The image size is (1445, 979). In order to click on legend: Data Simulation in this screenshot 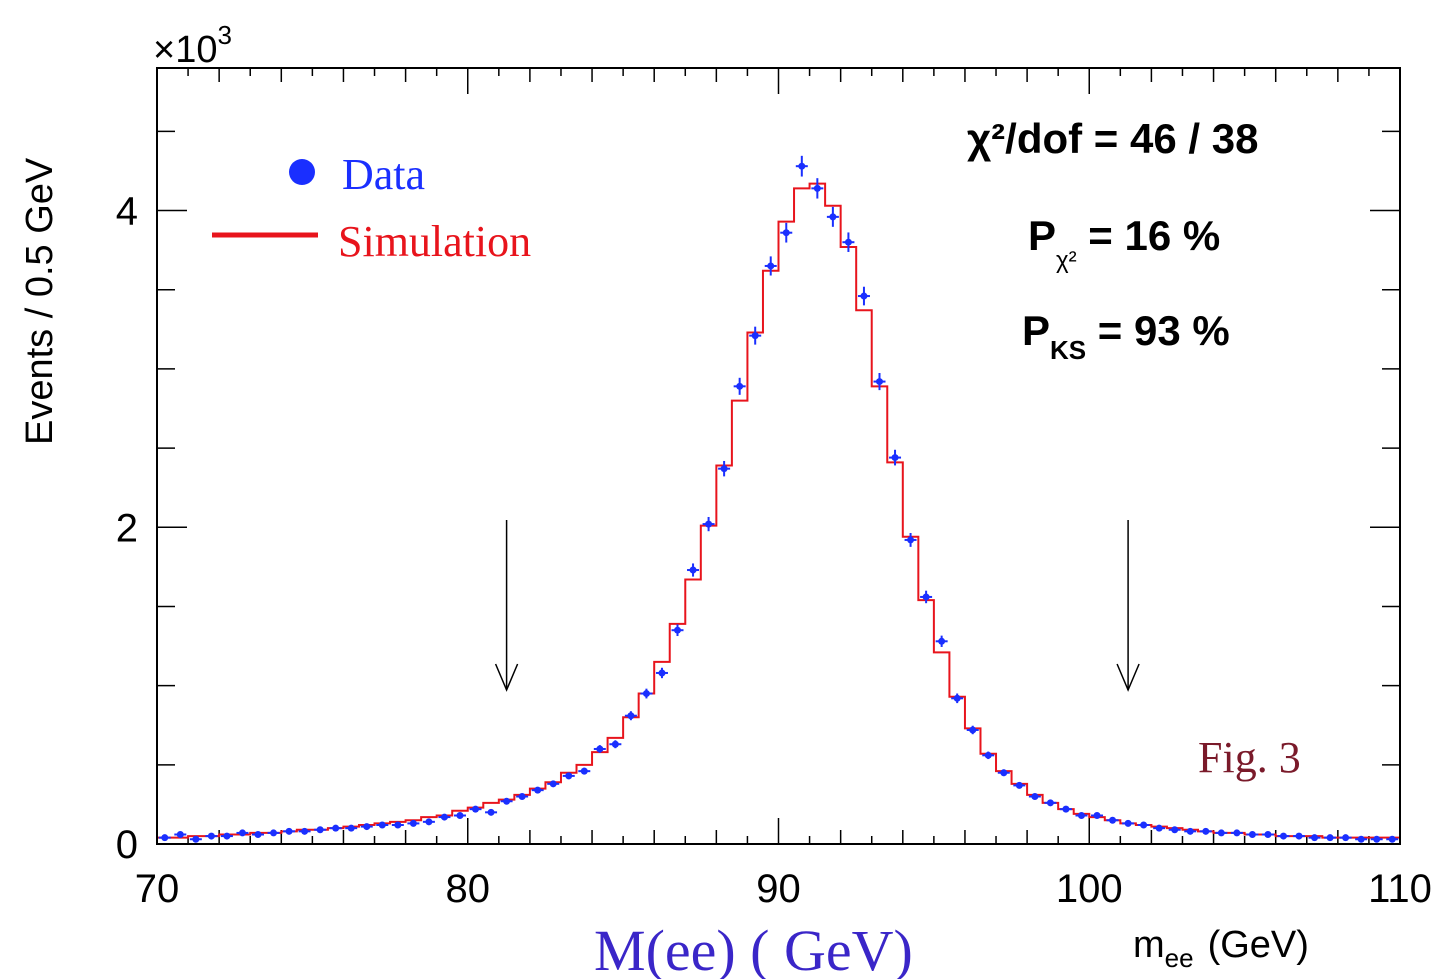, I will do `click(371, 208)`.